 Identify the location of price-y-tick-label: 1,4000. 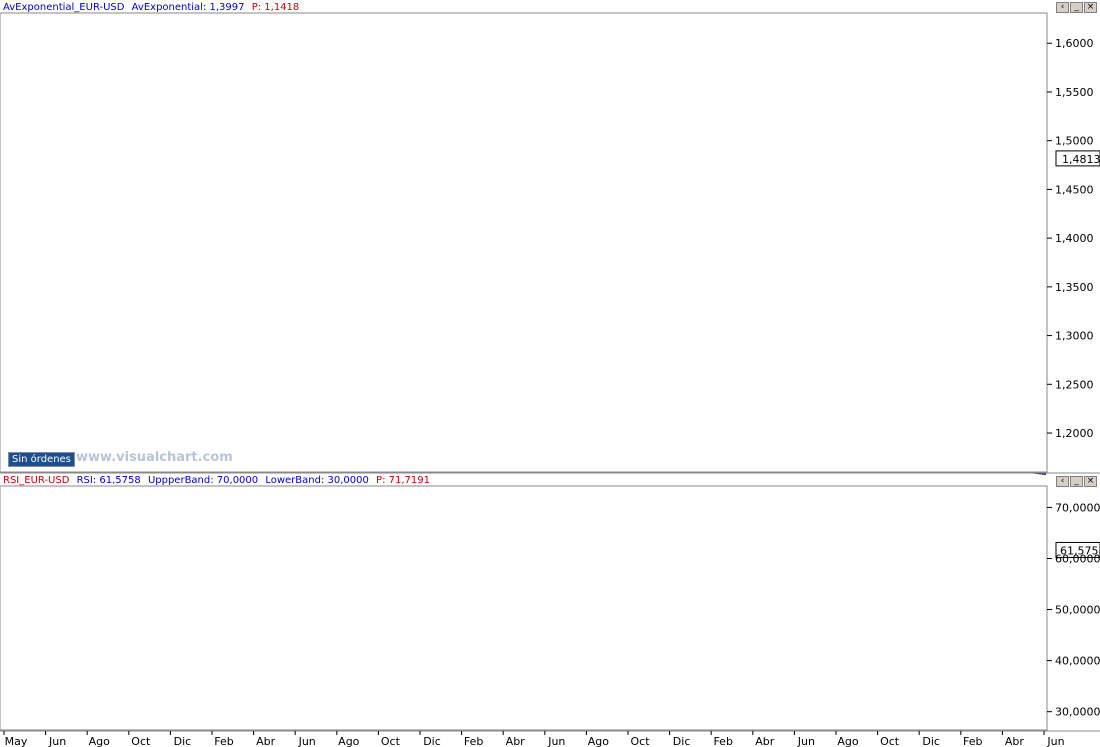
(1074, 238).